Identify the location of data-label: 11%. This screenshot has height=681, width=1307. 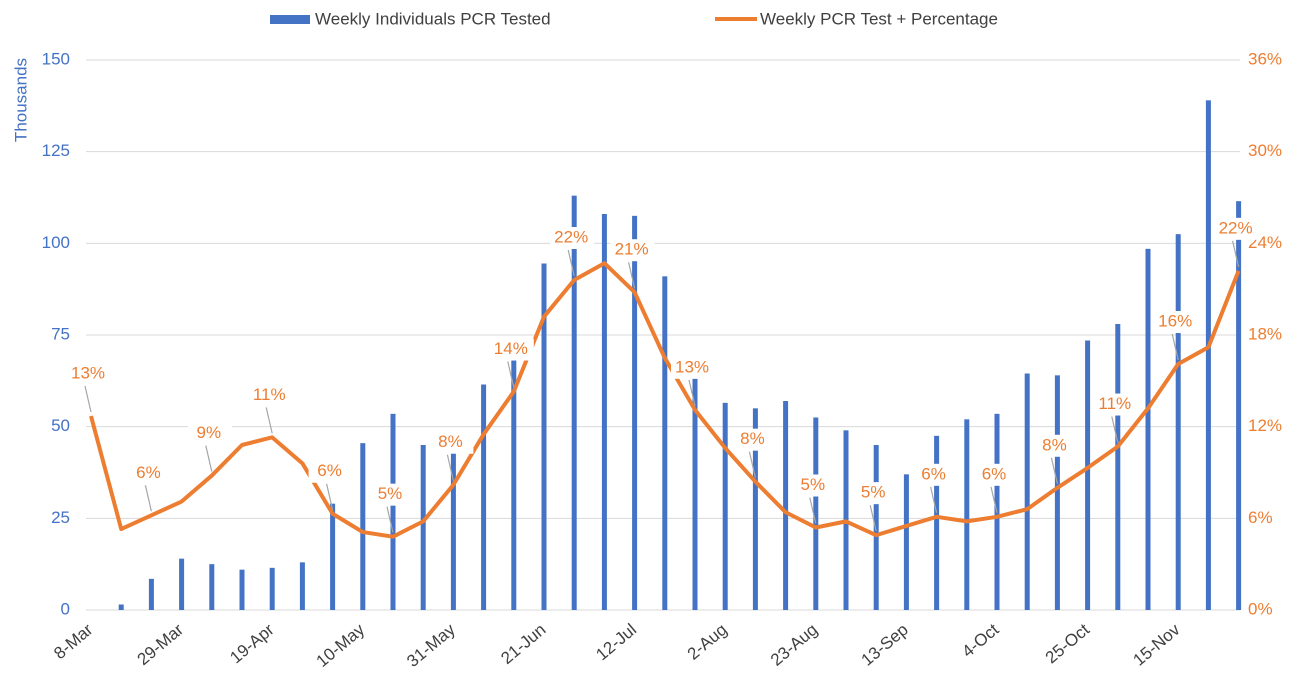
(1114, 403).